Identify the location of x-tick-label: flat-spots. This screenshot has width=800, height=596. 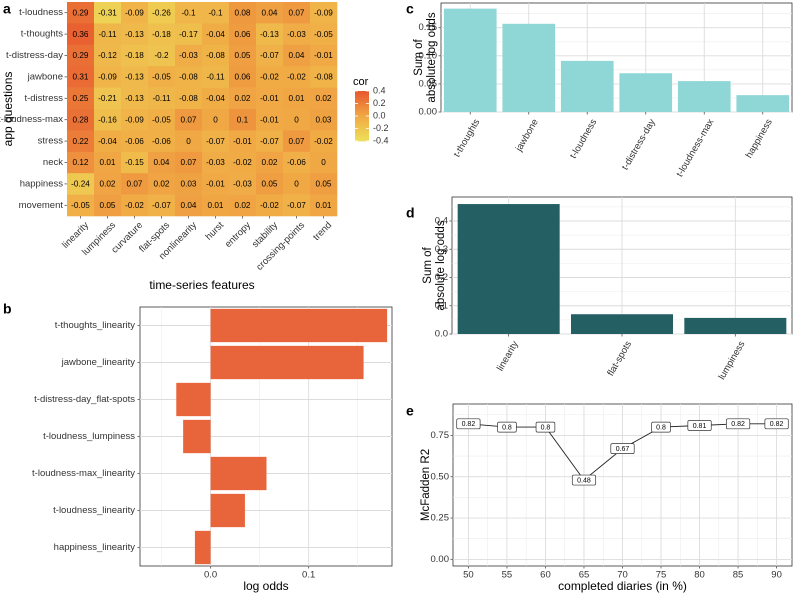
(619, 358).